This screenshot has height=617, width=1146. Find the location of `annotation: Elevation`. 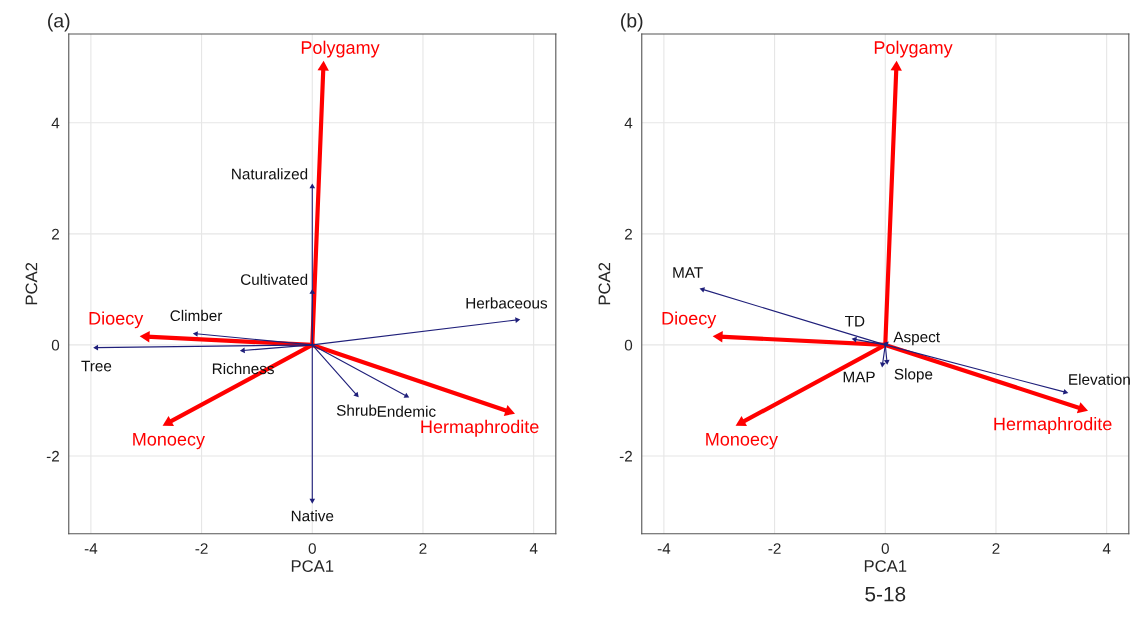

annotation: Elevation is located at coordinates (1099, 379).